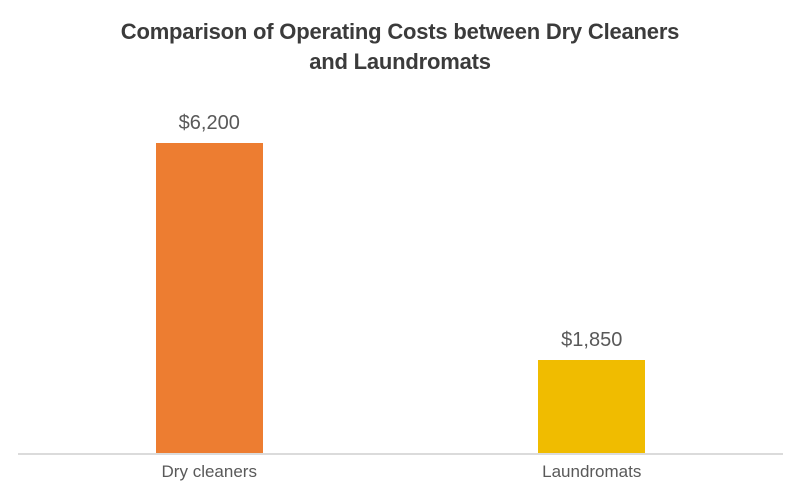 This screenshot has width=800, height=502. Describe the element at coordinates (400, 472) in the screenshot. I see `category-axis: Dry cleaners Laundromats` at that location.